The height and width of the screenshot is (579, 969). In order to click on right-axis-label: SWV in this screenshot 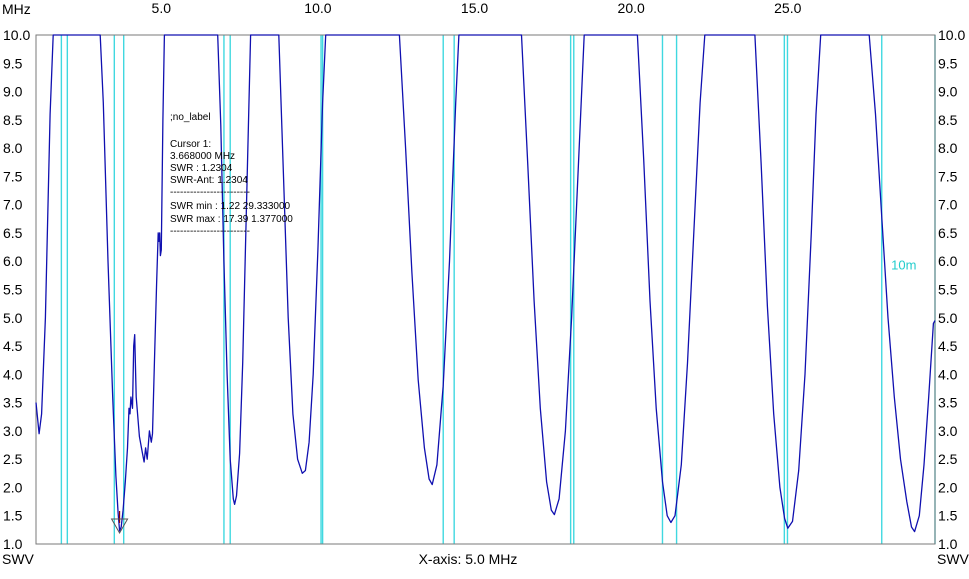, I will do `click(953, 559)`.